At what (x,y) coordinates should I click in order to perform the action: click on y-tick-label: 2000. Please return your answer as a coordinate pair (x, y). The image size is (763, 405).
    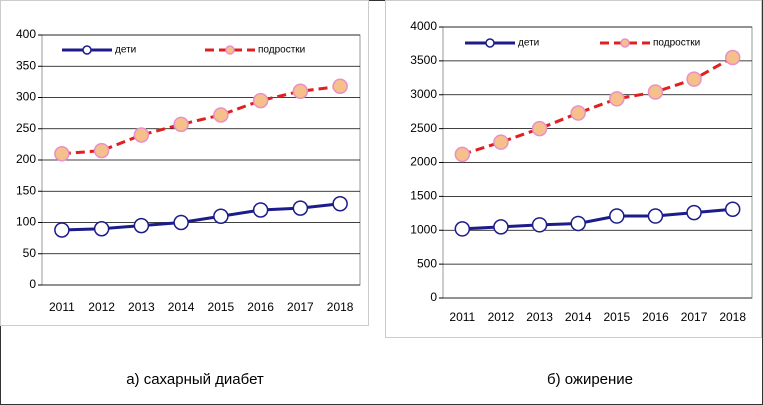
    Looking at the image, I should click on (423, 162).